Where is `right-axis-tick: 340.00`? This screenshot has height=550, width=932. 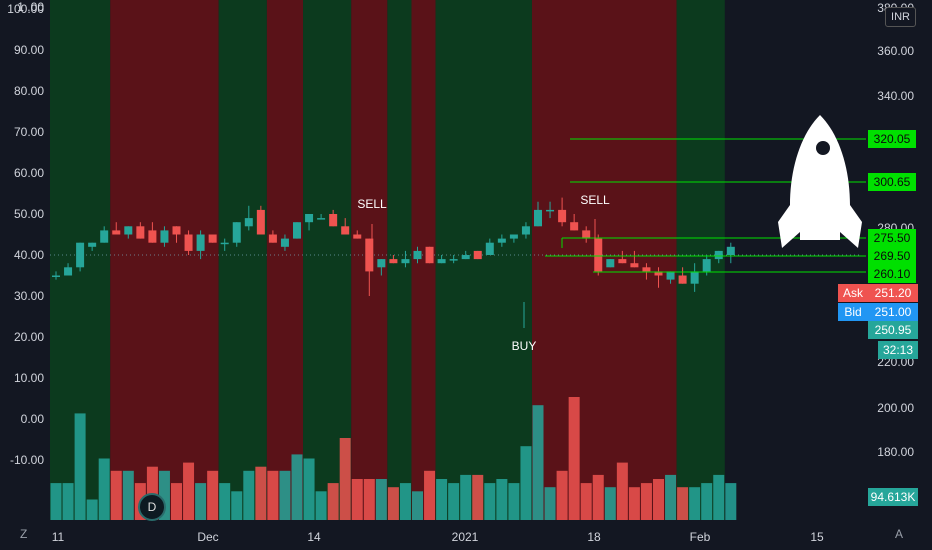
right-axis-tick: 340.00 is located at coordinates (895, 96).